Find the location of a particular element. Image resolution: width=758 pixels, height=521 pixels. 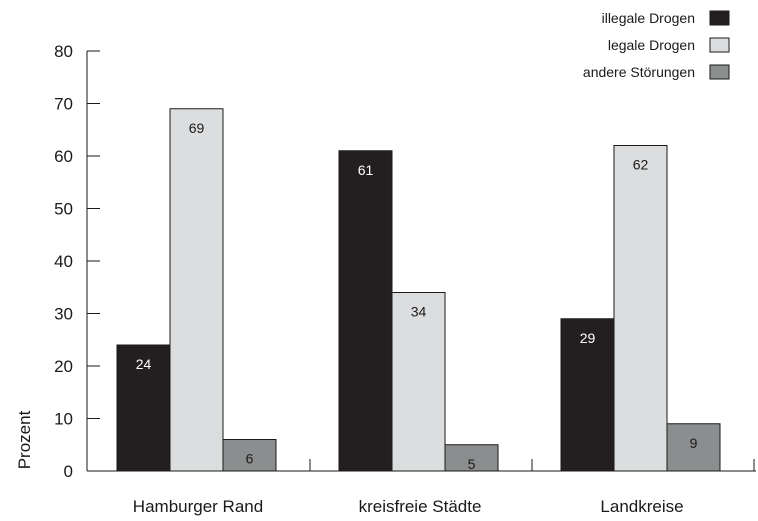

bar-value-label: 69 is located at coordinates (197, 128).